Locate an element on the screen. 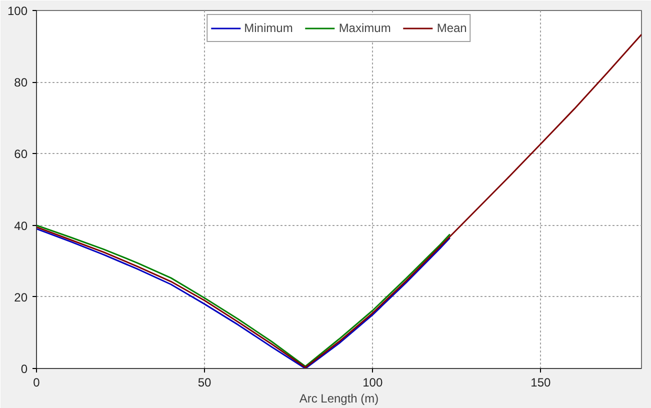 The image size is (651, 408). legend-label: Mean is located at coordinates (451, 28).